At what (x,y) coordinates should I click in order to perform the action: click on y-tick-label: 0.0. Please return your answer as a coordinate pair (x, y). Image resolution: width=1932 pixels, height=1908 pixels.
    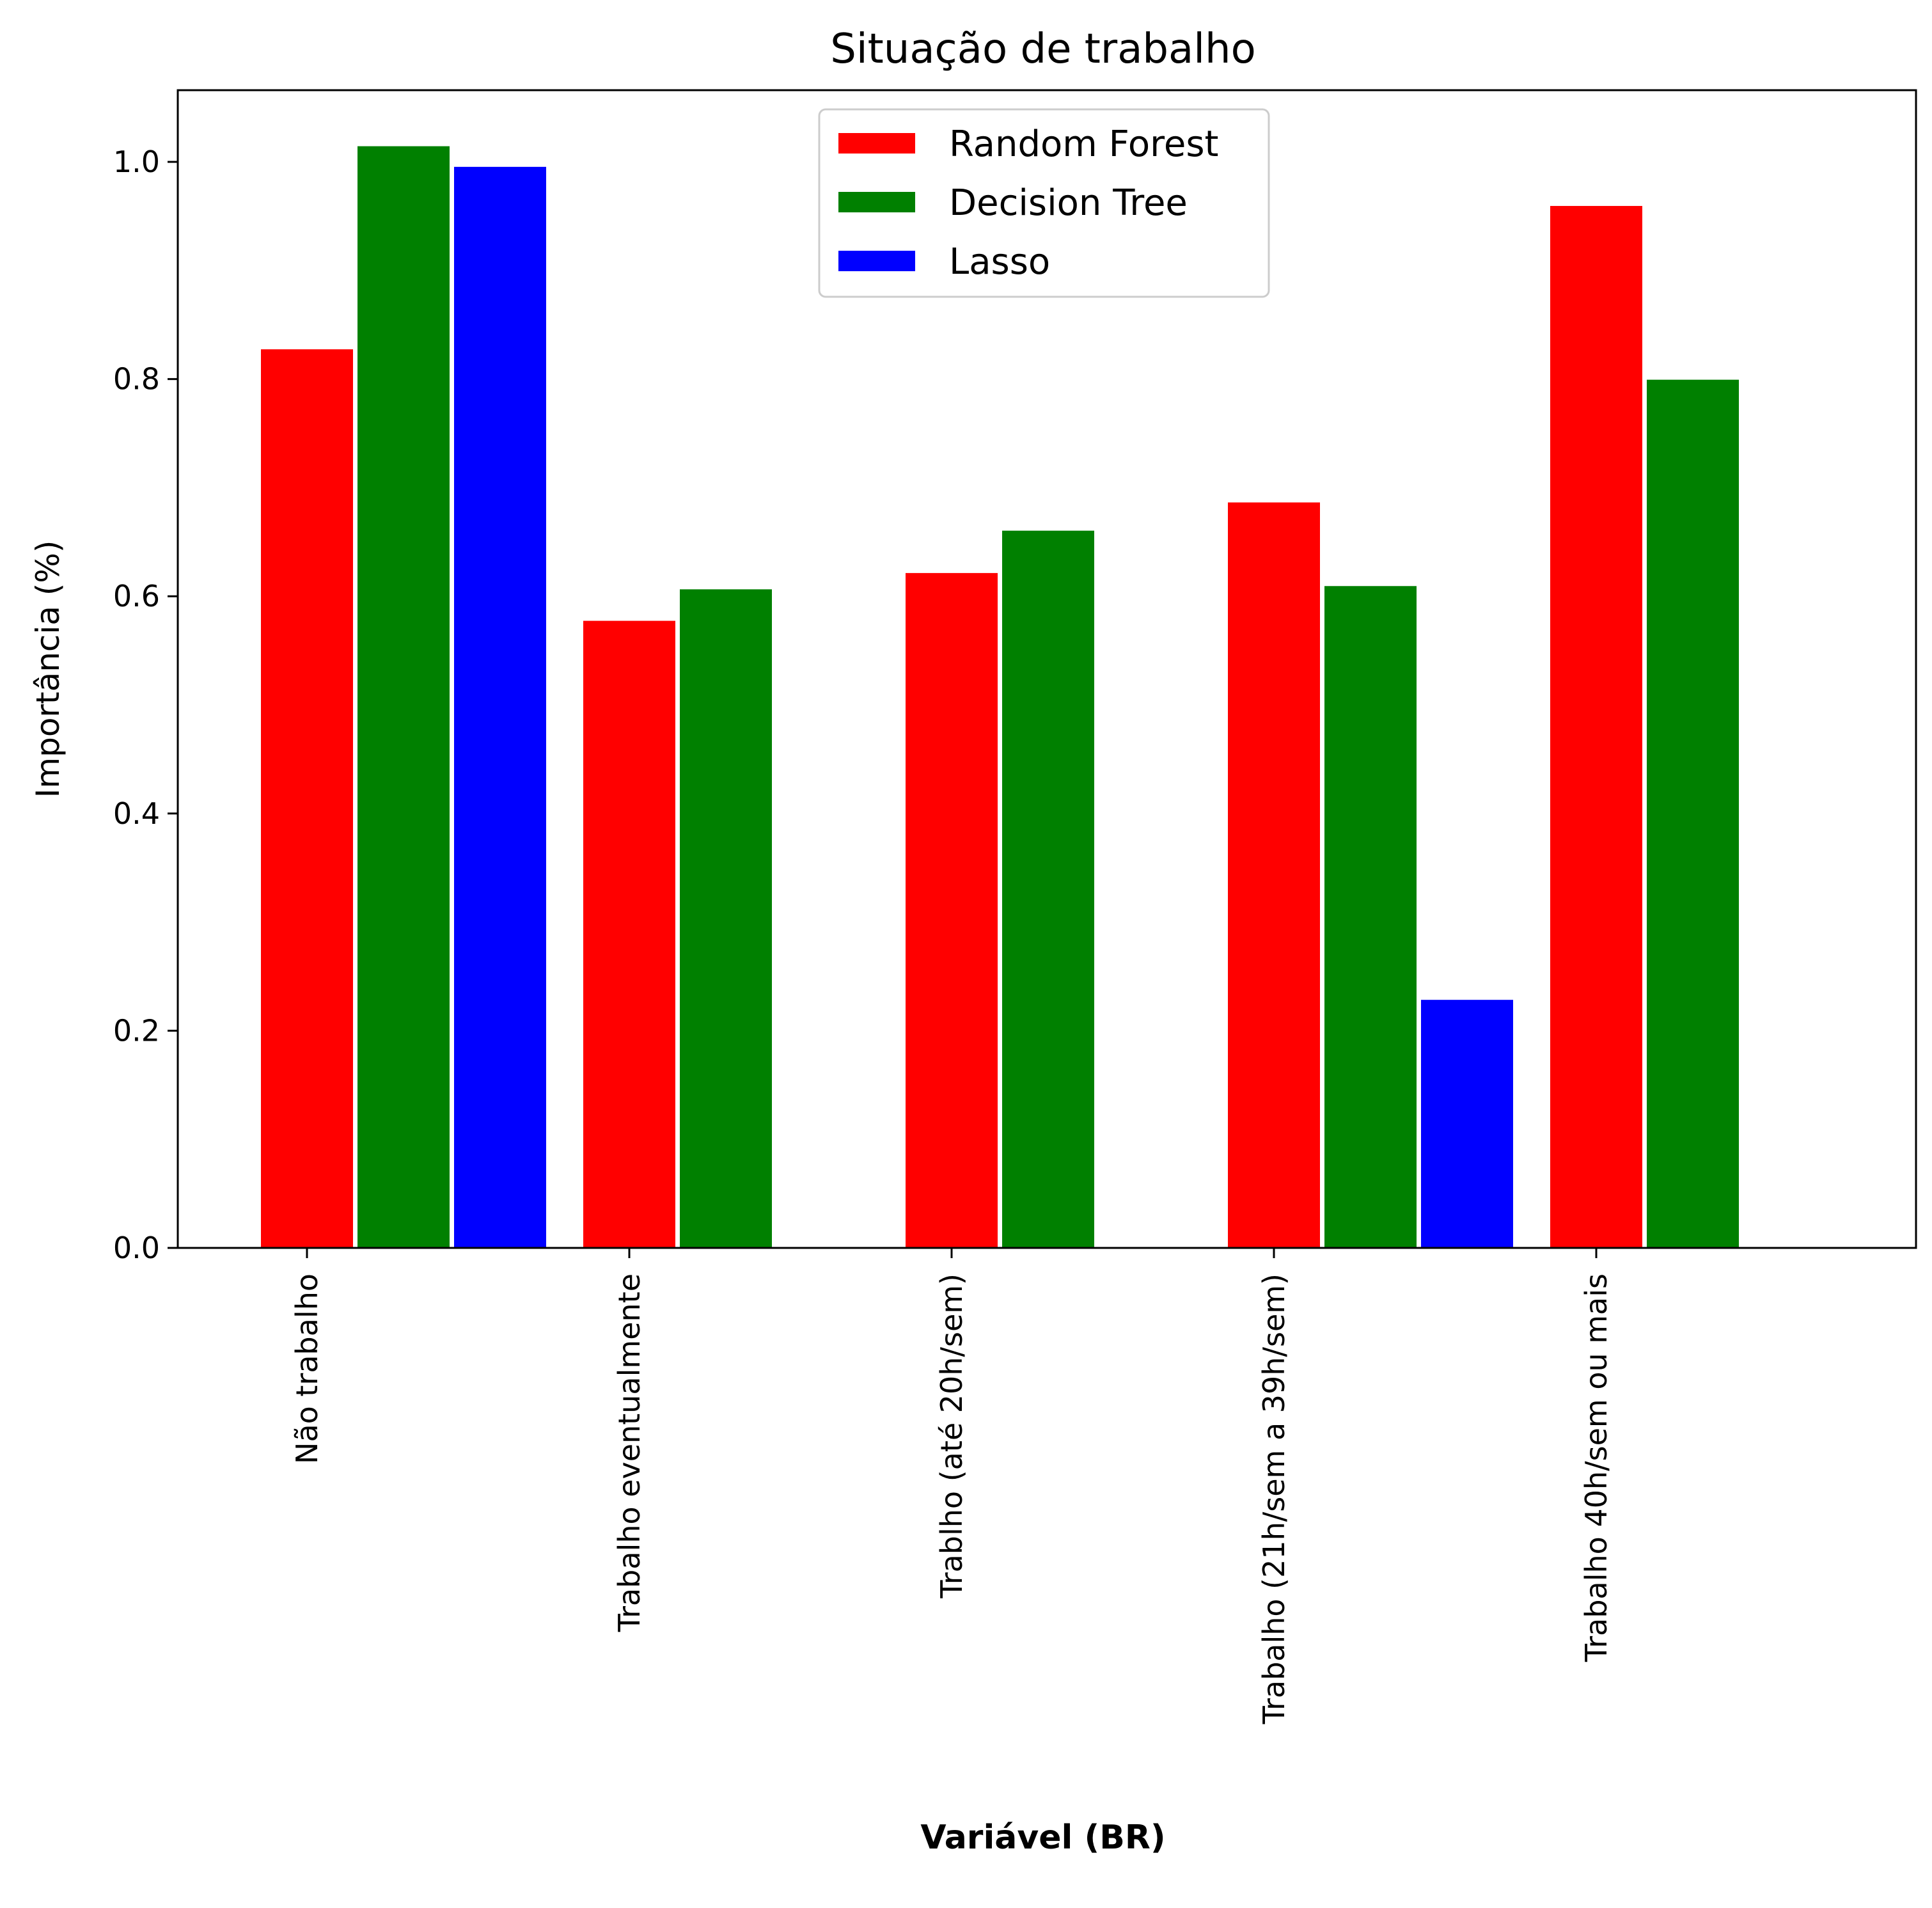
    Looking at the image, I should click on (136, 1248).